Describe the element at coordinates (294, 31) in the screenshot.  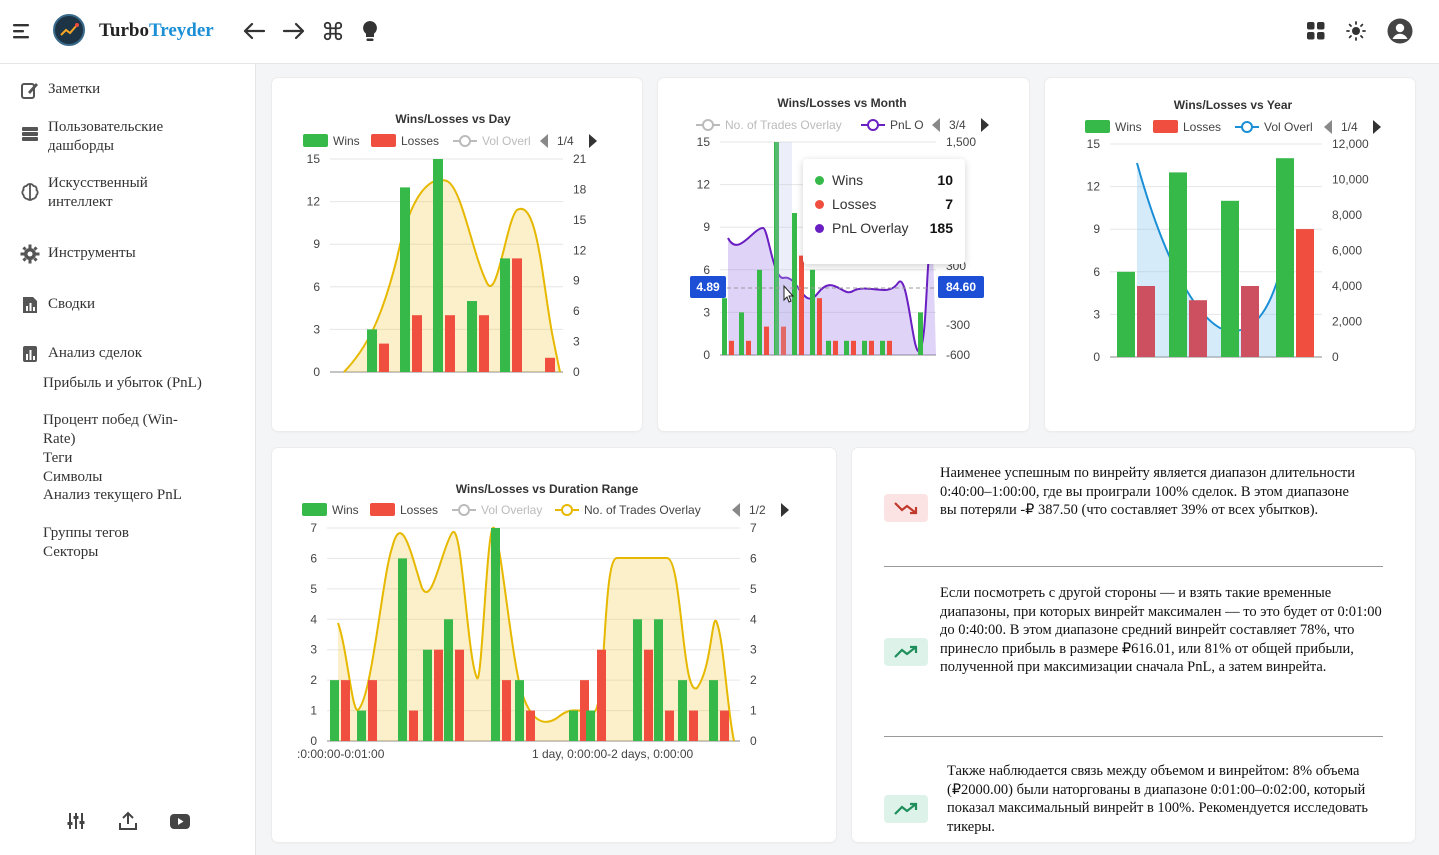
I see `arrow-right-icon` at that location.